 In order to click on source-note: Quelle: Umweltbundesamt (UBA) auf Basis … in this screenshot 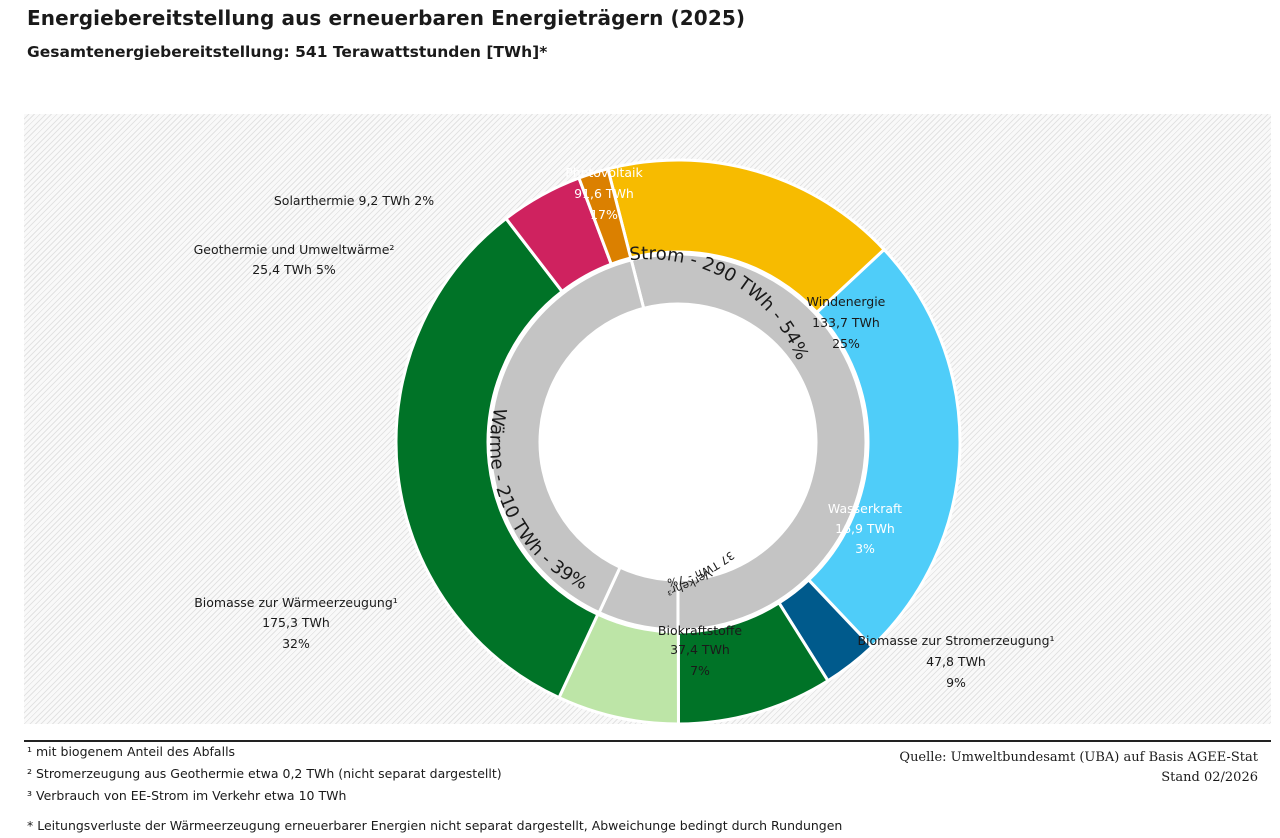, I will do `click(1078, 768)`.